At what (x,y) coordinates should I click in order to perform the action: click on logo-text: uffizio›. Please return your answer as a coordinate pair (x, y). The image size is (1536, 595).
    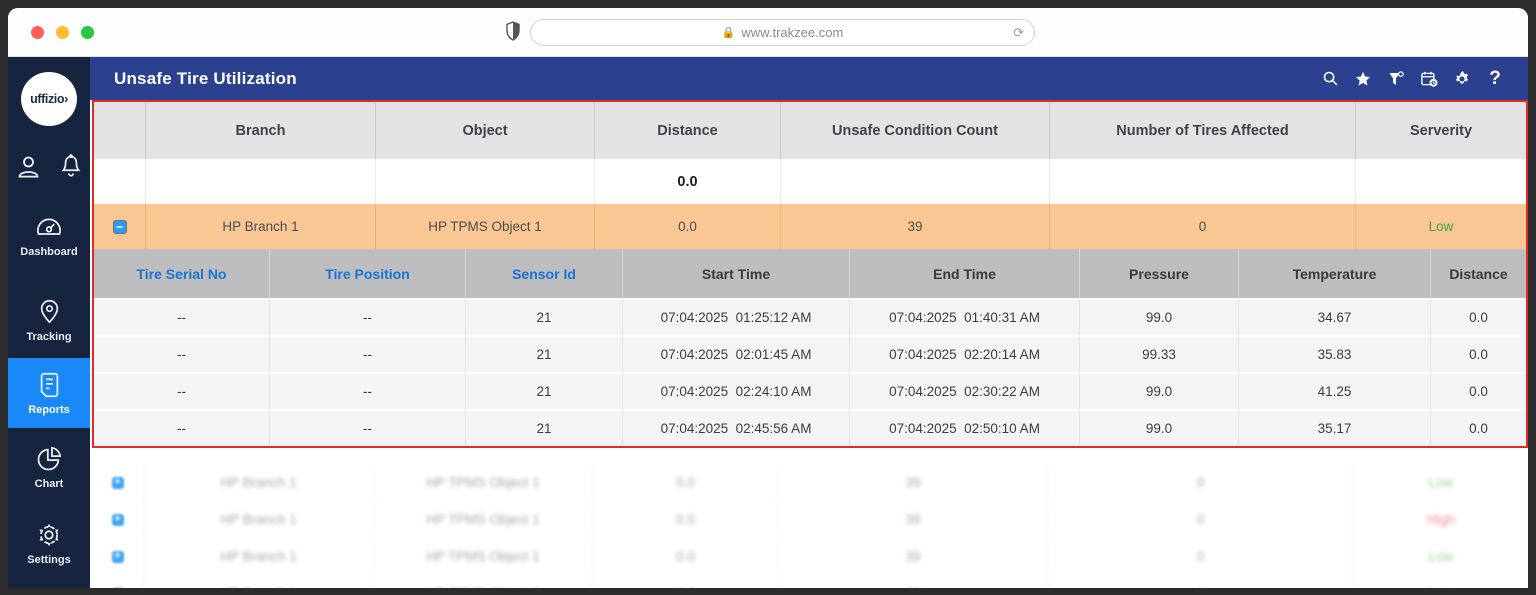
    Looking at the image, I should click on (49, 99).